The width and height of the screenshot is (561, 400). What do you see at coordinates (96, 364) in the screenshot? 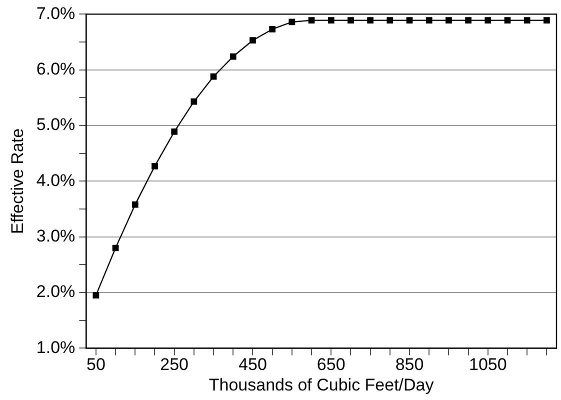
I see `x-tick-label: 50` at bounding box center [96, 364].